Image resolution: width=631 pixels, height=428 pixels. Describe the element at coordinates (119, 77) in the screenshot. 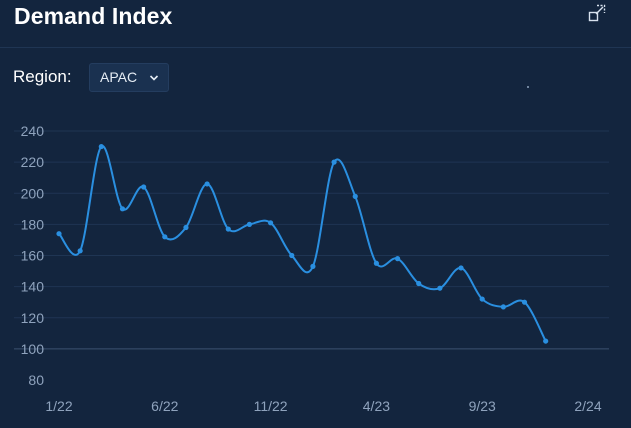

I see `region-selected-value: APAC` at that location.